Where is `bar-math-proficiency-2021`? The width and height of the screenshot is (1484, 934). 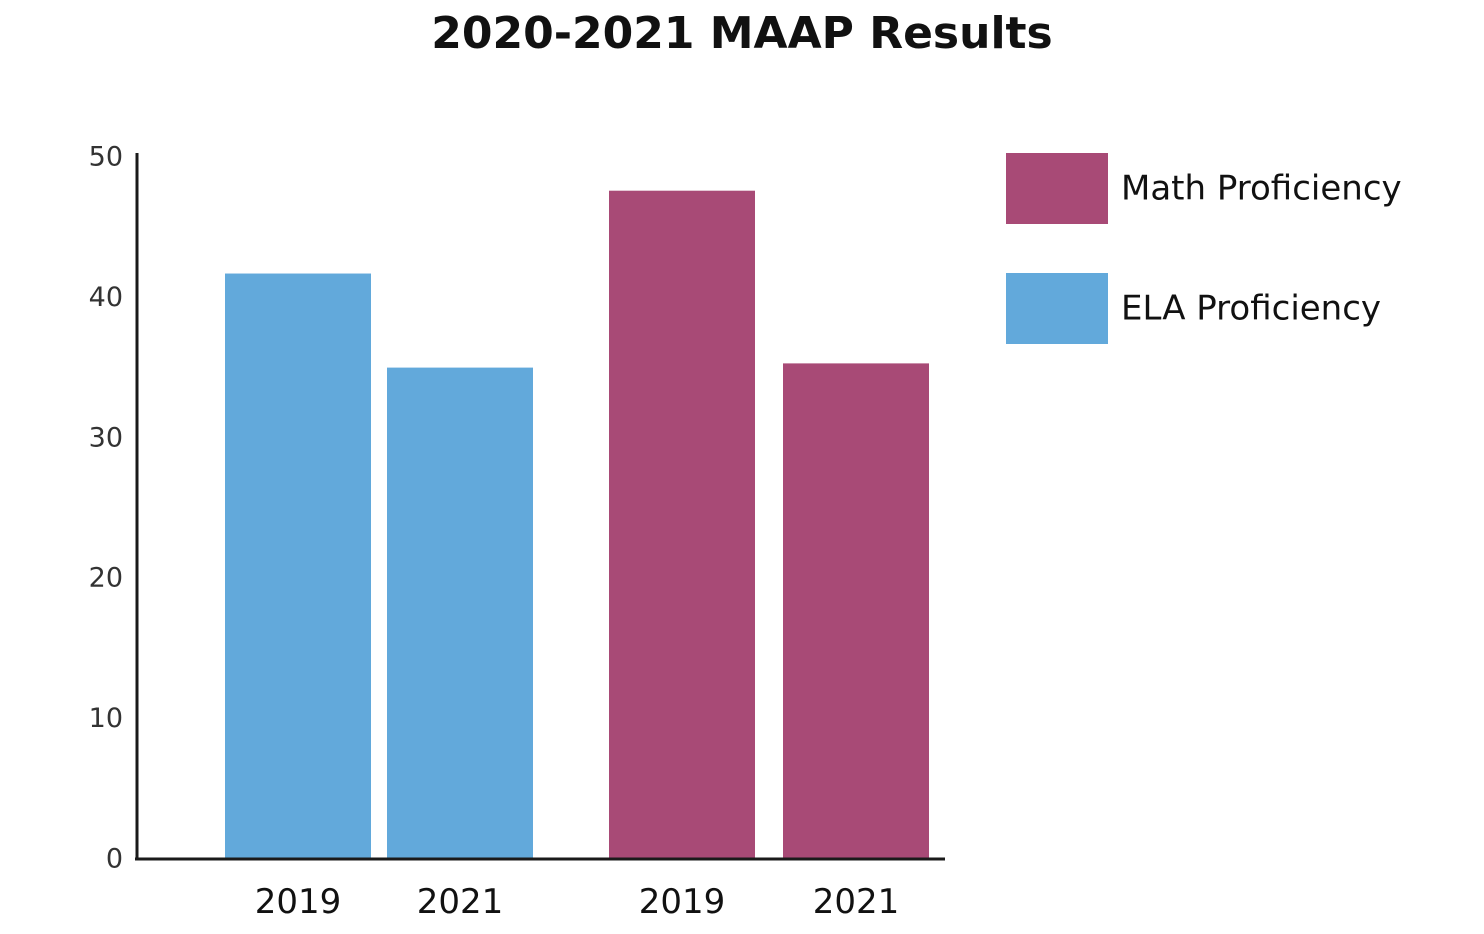
bar-math-proficiency-2021 is located at coordinates (856, 611).